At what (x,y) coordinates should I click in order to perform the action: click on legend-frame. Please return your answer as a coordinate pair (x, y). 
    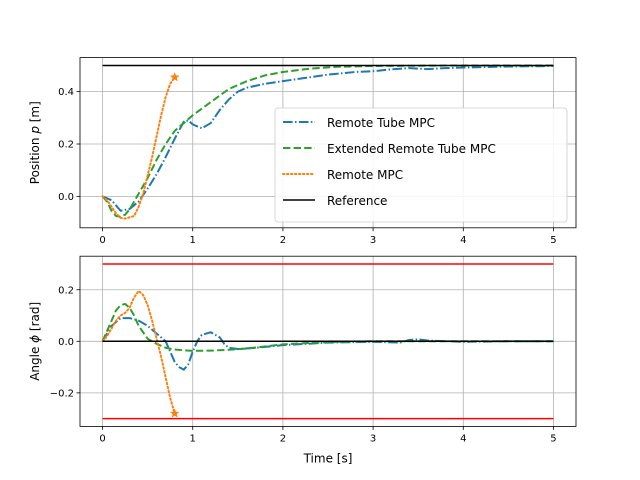
    Looking at the image, I should click on (421, 165).